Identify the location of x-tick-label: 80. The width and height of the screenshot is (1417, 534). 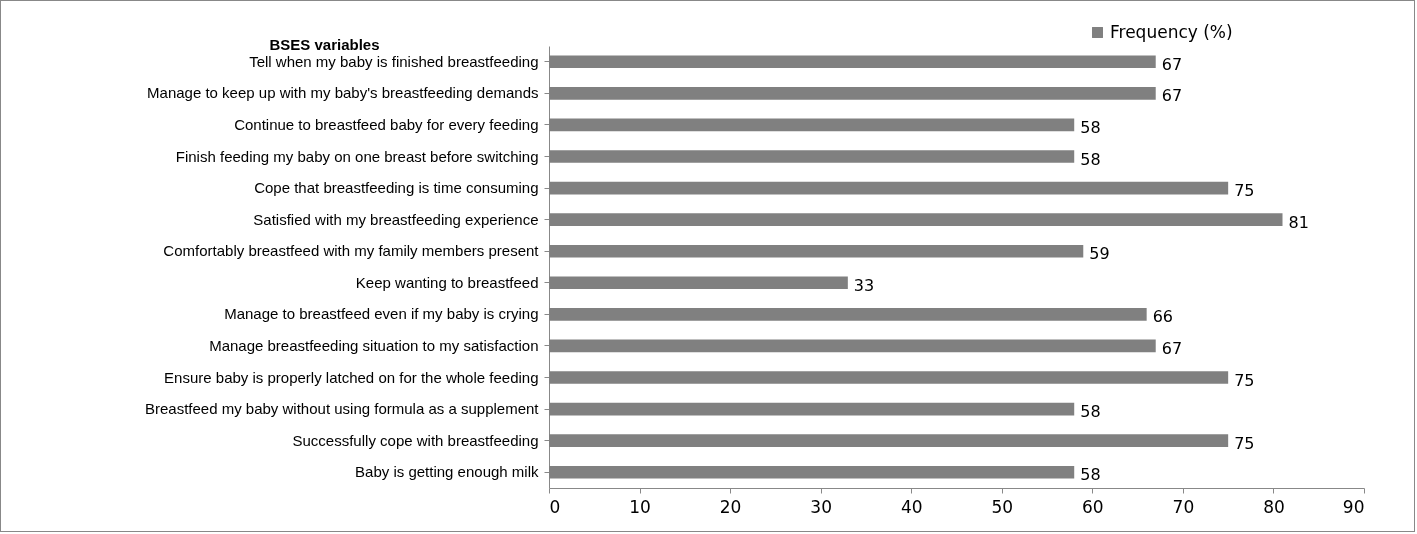
(1274, 506).